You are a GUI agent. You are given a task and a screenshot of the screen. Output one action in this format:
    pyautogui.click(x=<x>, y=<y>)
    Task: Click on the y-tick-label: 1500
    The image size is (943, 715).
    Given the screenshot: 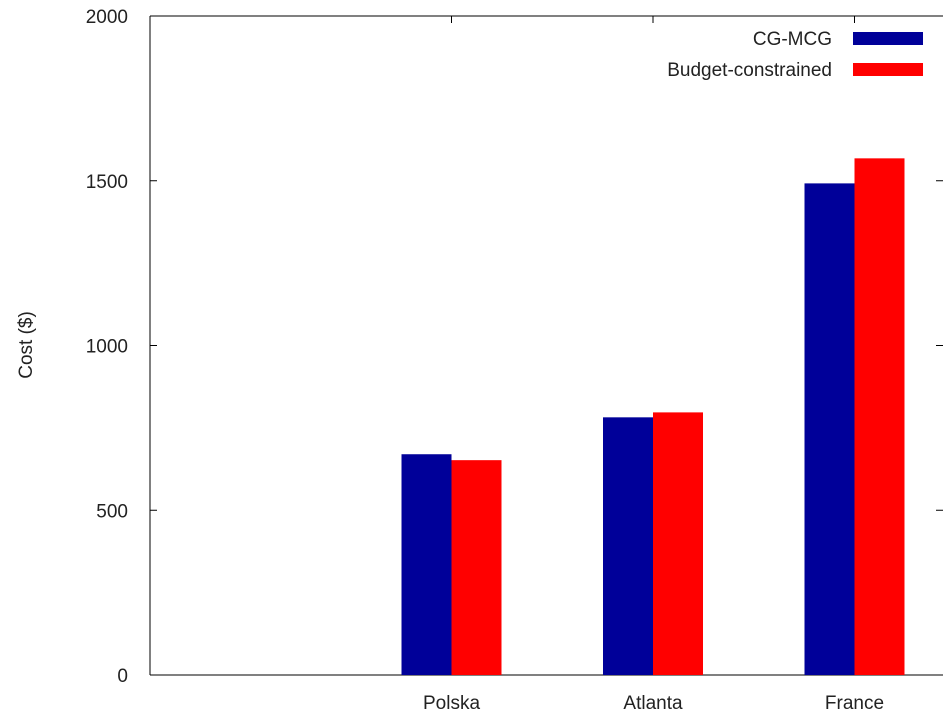 What is the action you would take?
    pyautogui.click(x=107, y=182)
    